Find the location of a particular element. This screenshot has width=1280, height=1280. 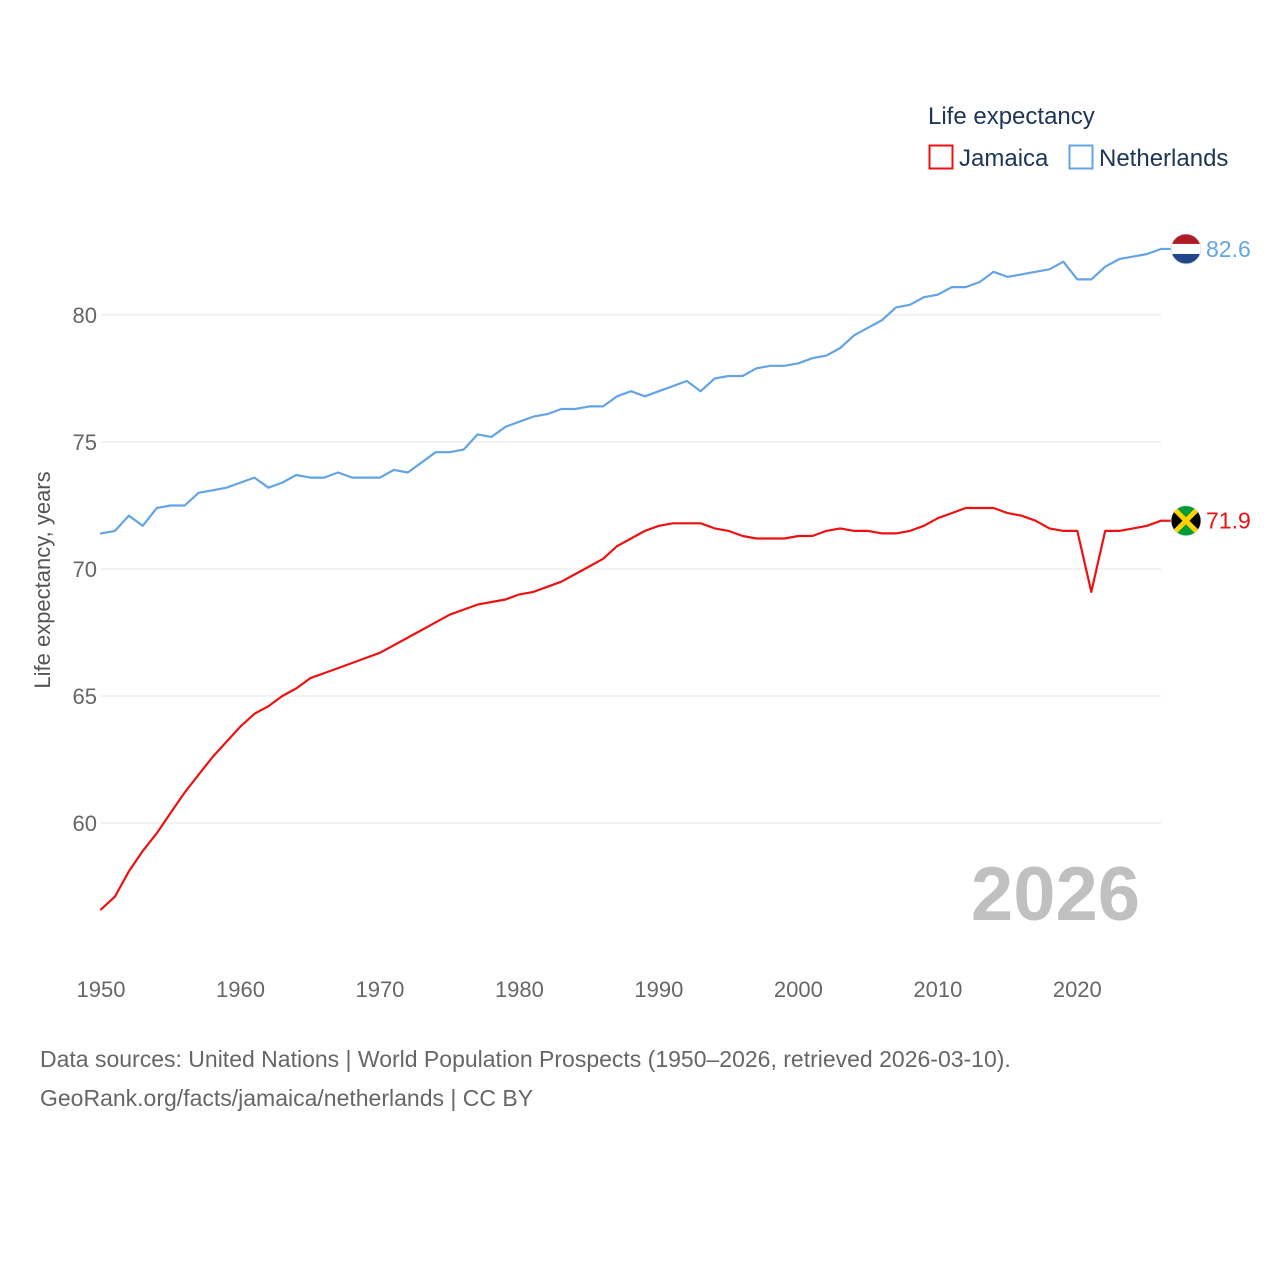

x-tick-label: 1970 is located at coordinates (379, 989).